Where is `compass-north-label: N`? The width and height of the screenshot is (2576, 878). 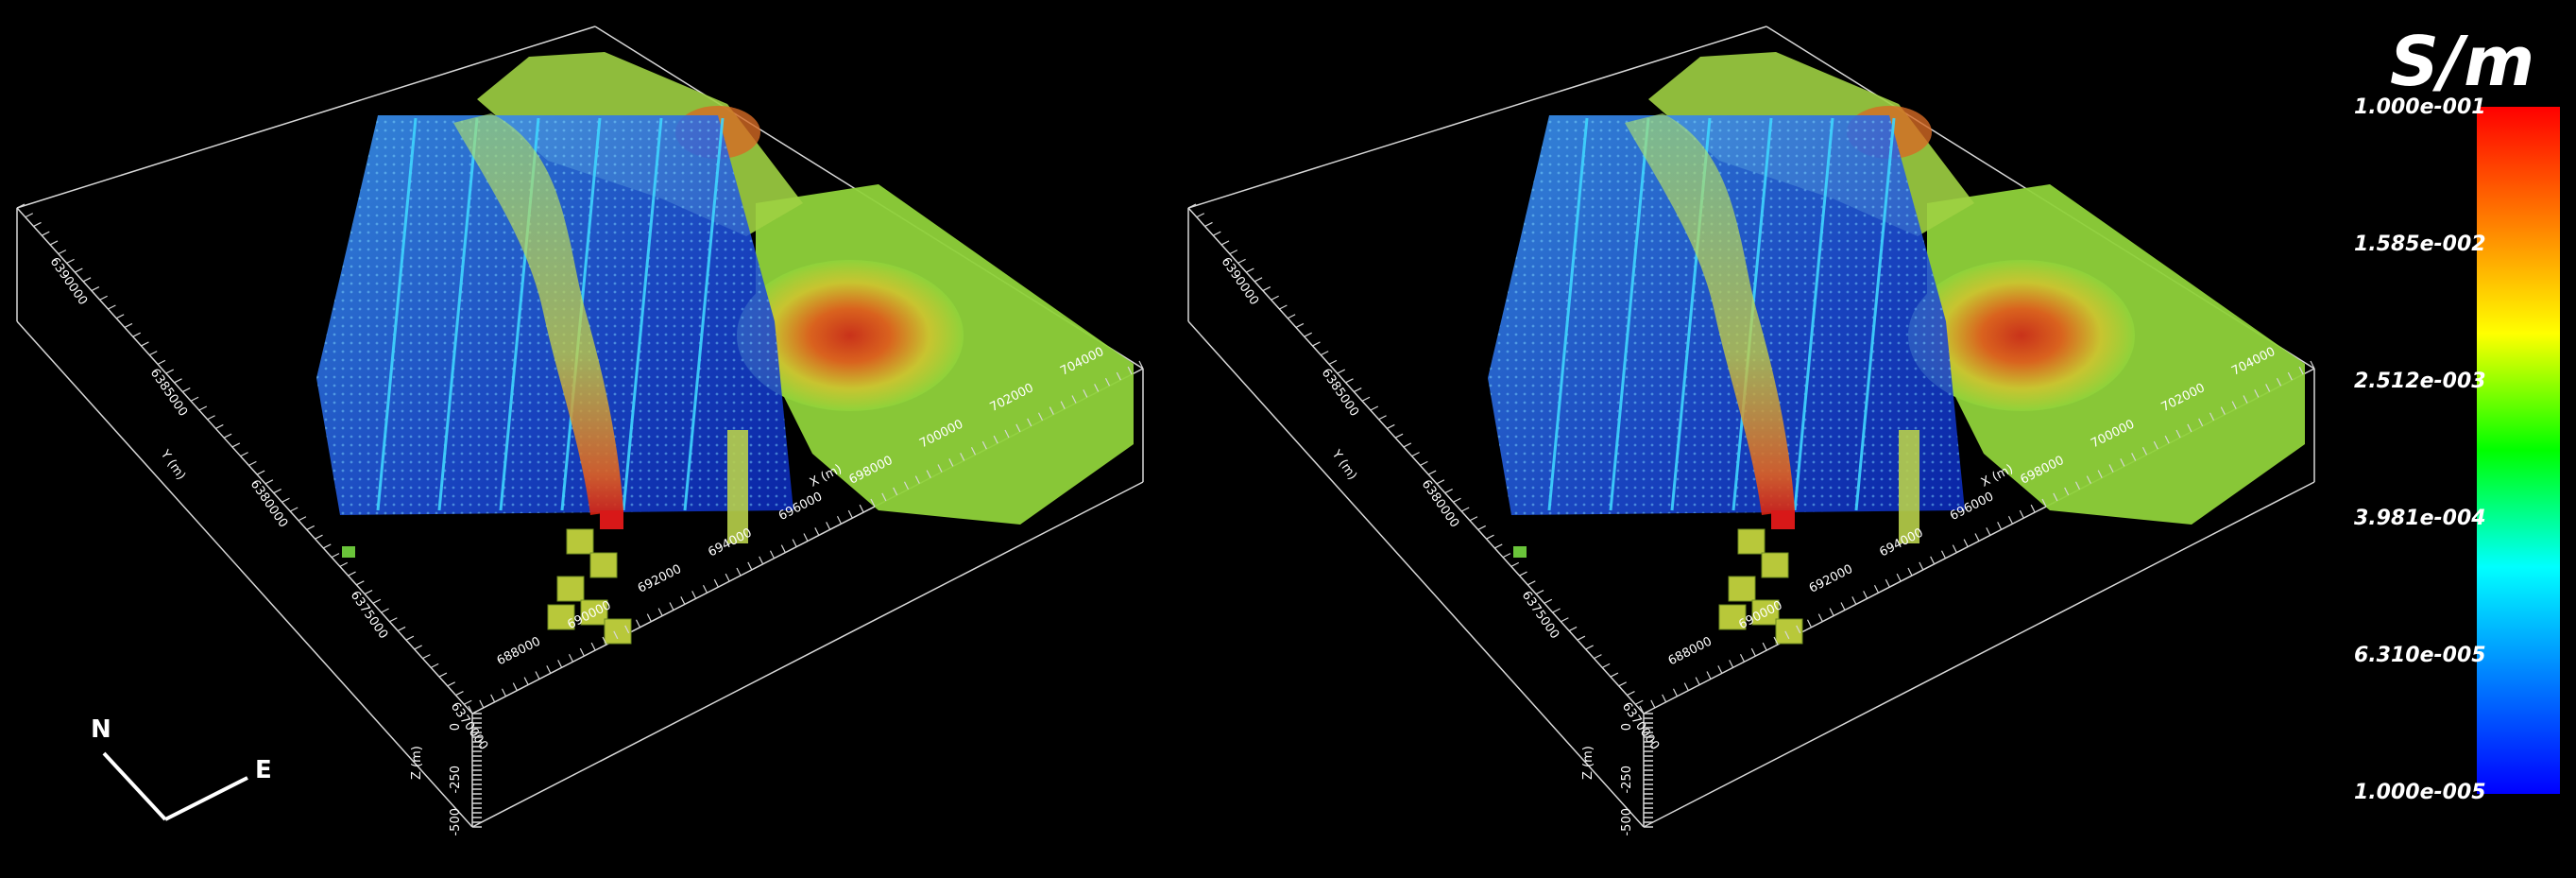 compass-north-label: N is located at coordinates (101, 729).